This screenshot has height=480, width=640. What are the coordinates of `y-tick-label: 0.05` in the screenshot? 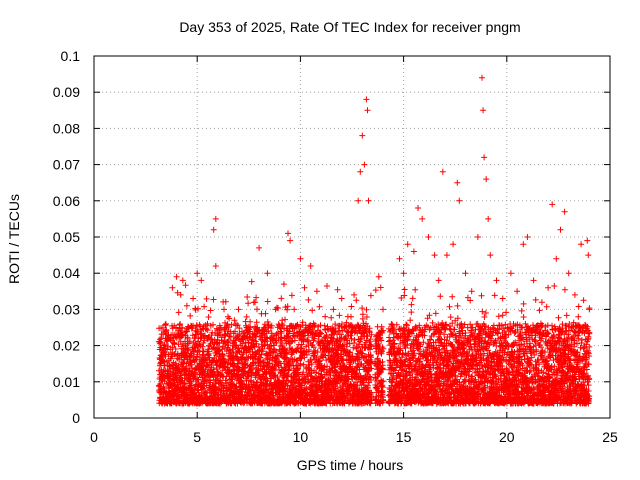 It's located at (66, 237).